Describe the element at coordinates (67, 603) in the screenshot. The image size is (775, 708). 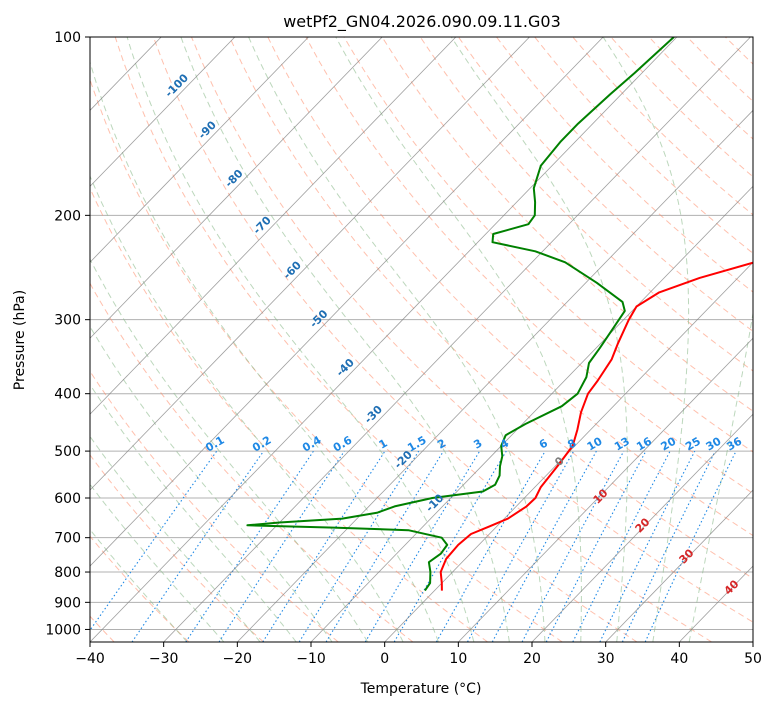
I see `y-tick-label: 900` at that location.